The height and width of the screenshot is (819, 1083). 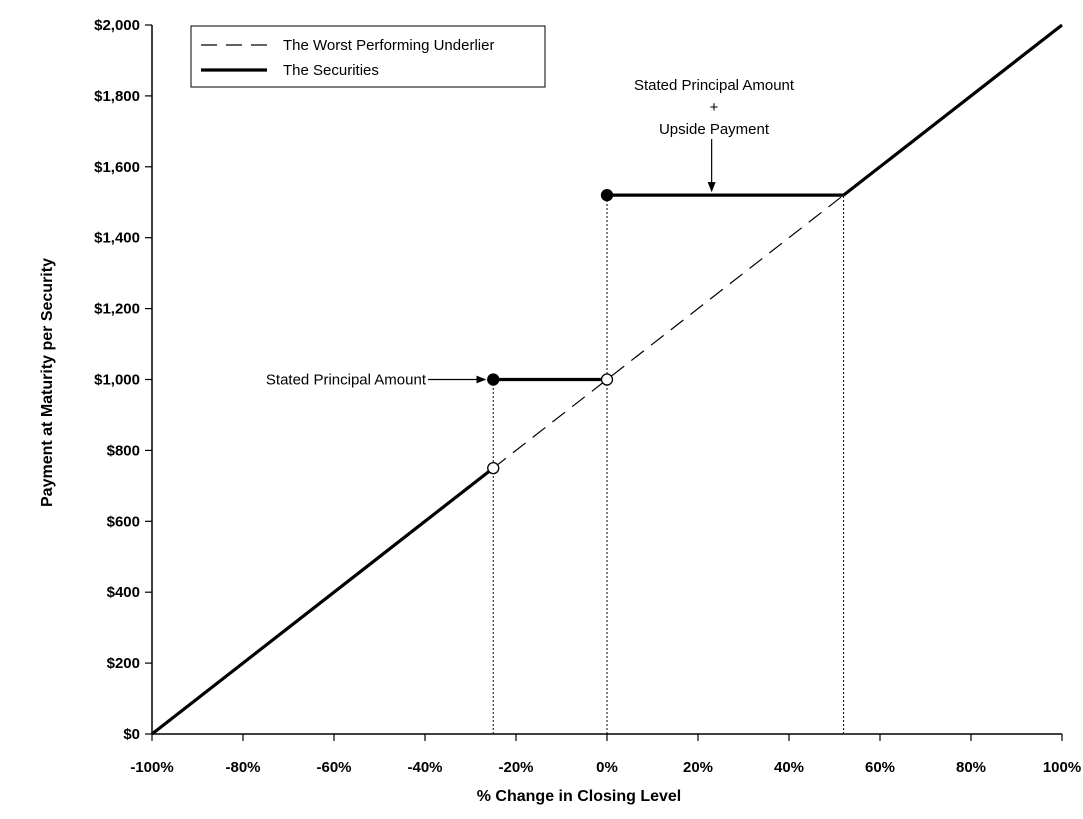 I want to click on x-axis-title: % Change in Closing Level, so click(x=579, y=796).